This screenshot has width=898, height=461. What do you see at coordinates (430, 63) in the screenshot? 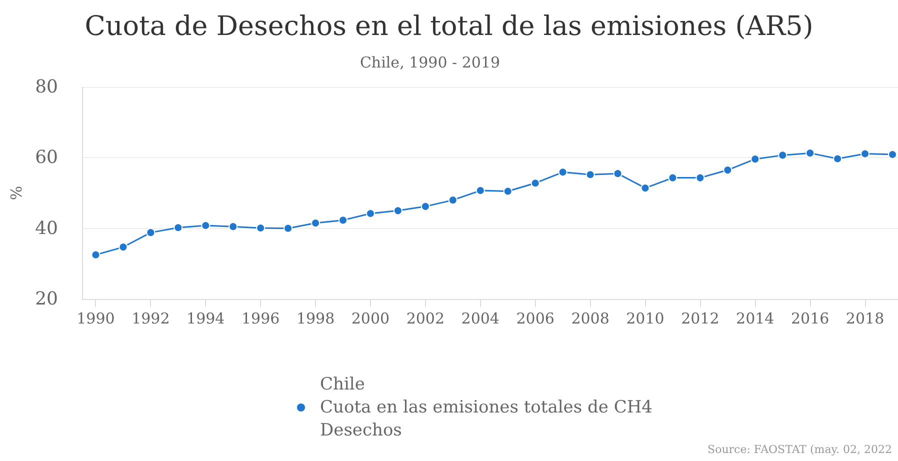
I see `chart-subtitle: Chile, 1990 - 2019` at bounding box center [430, 63].